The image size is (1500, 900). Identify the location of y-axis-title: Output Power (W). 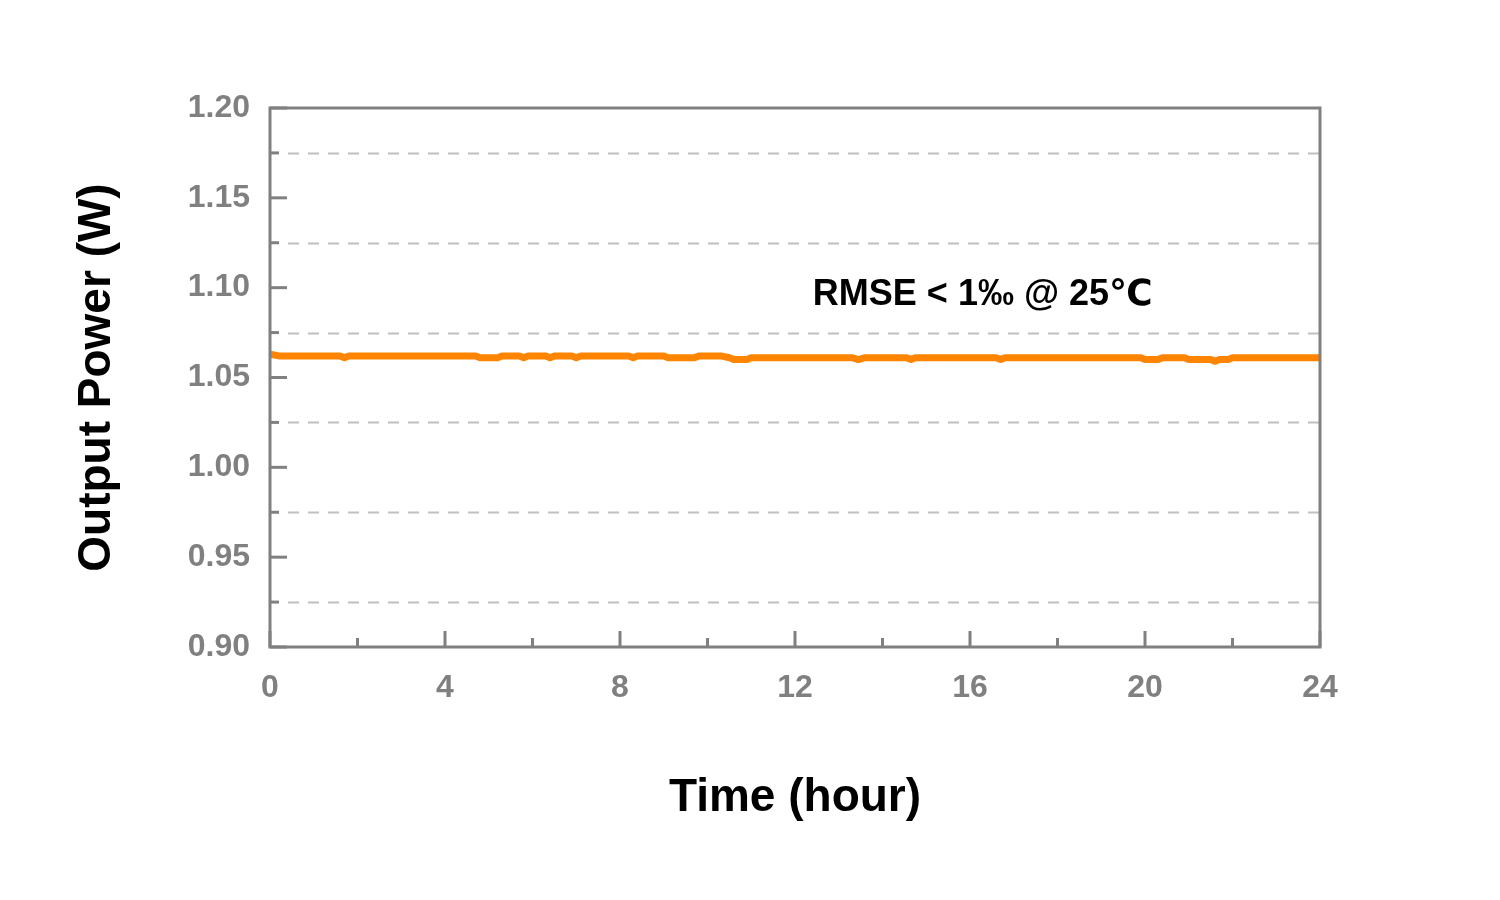
(94, 377).